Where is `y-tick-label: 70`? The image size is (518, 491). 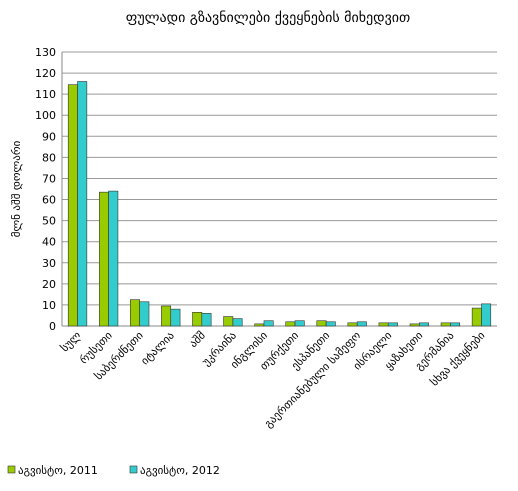 y-tick-label: 70 is located at coordinates (49, 178).